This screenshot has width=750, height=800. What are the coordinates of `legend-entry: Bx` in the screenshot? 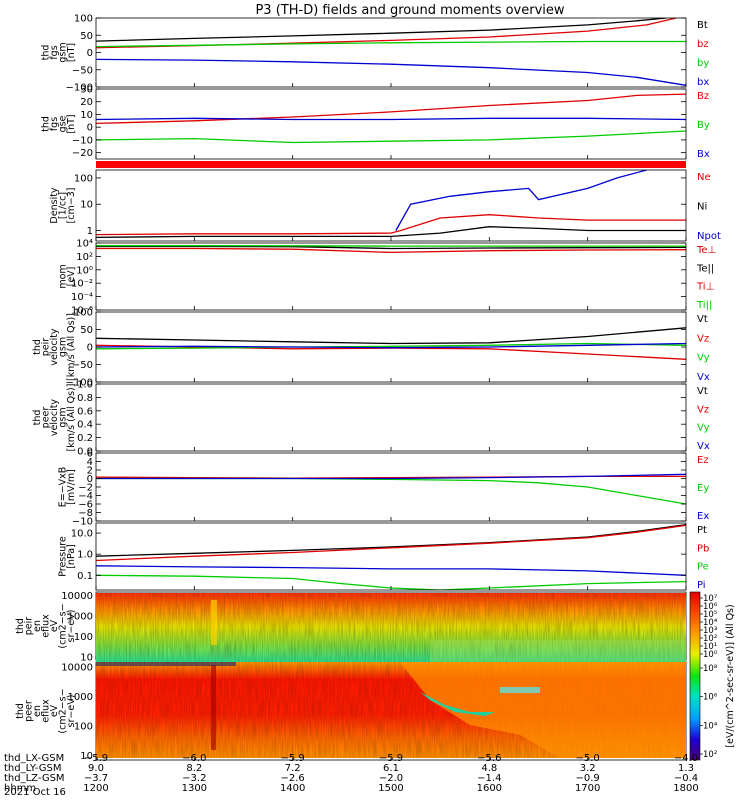 It's located at (703, 154).